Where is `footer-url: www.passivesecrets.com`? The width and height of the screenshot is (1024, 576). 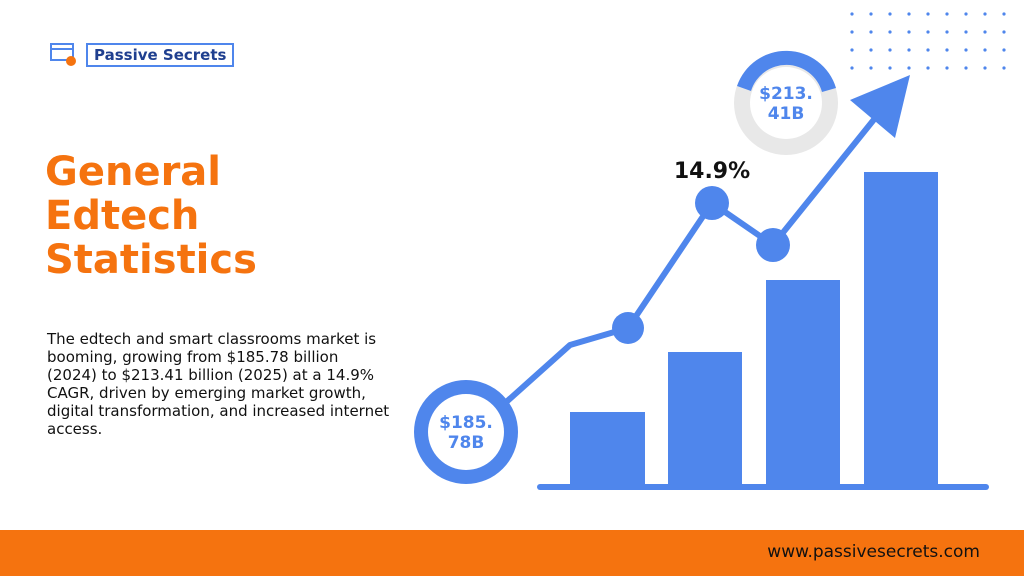
footer-url: www.passivesecrets.com is located at coordinates (873, 552).